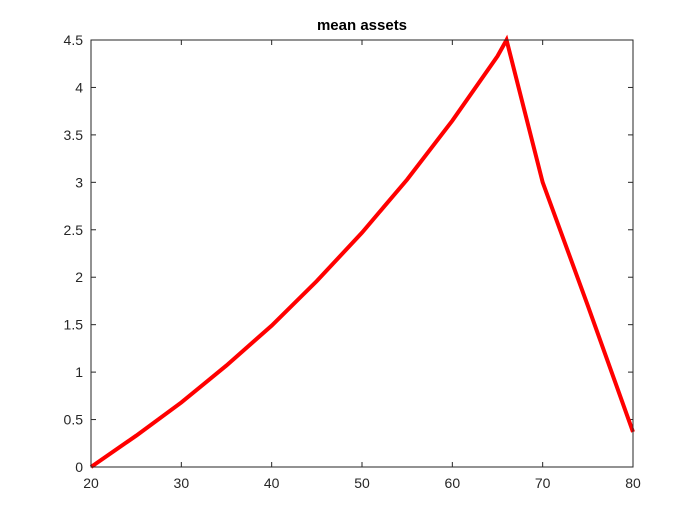 The image size is (700, 525). What do you see at coordinates (91, 483) in the screenshot?
I see `x-tick-label: 20` at bounding box center [91, 483].